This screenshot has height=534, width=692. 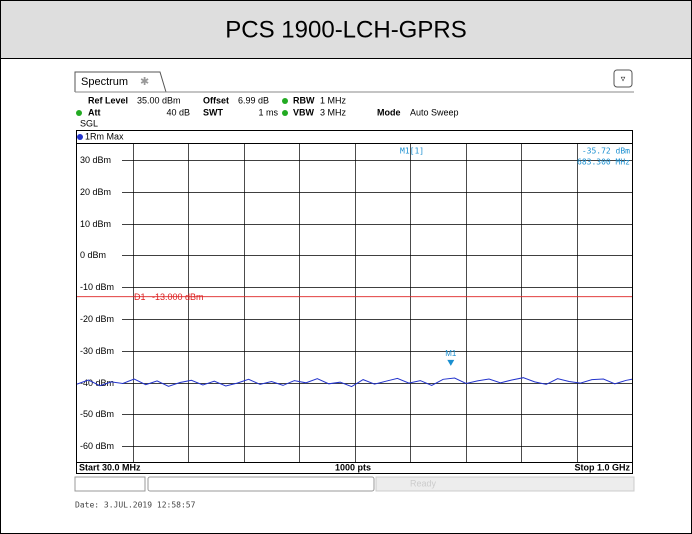 I want to click on marker-readout: M1[1], so click(x=412, y=151).